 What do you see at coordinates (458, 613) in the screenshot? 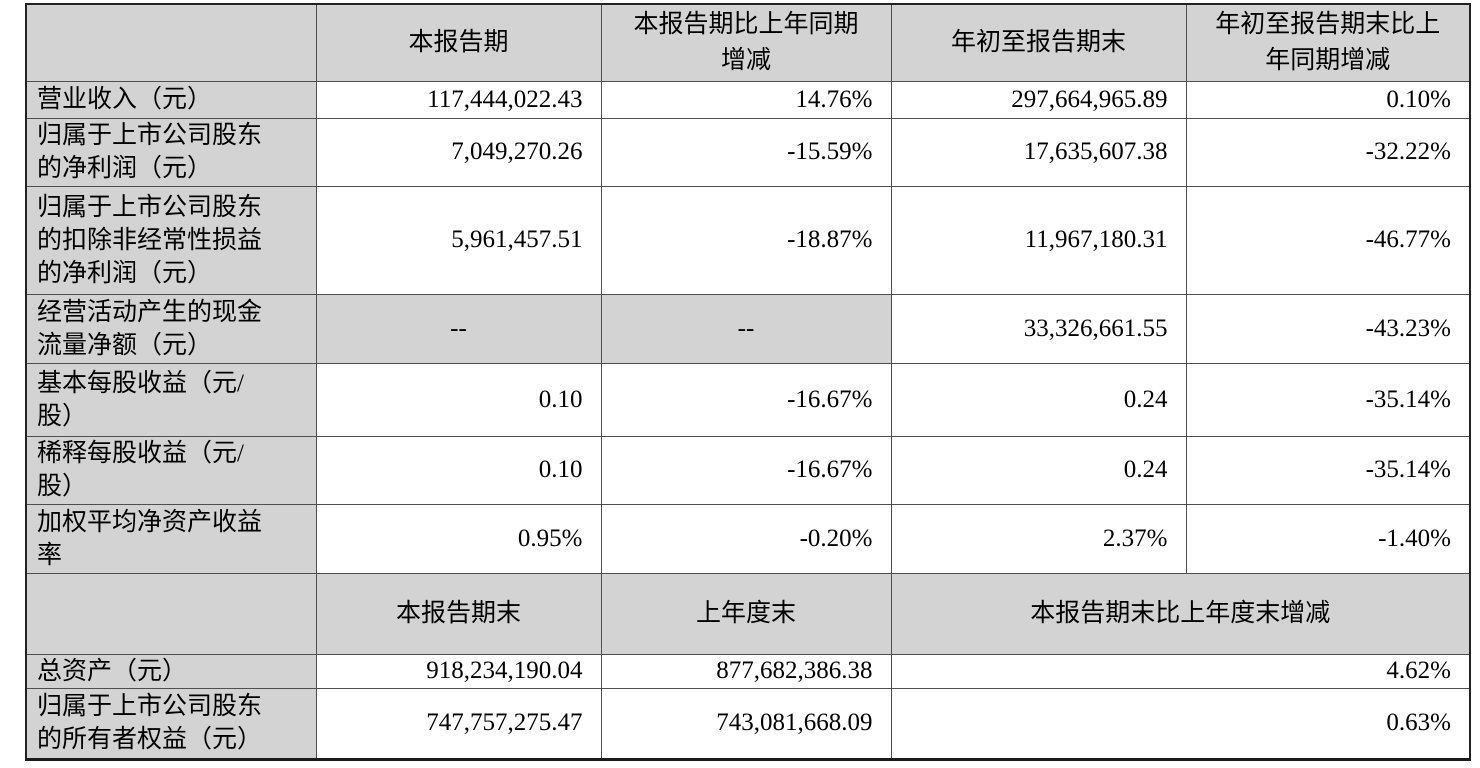
I see `header-end-of-period: 本报告期末` at bounding box center [458, 613].